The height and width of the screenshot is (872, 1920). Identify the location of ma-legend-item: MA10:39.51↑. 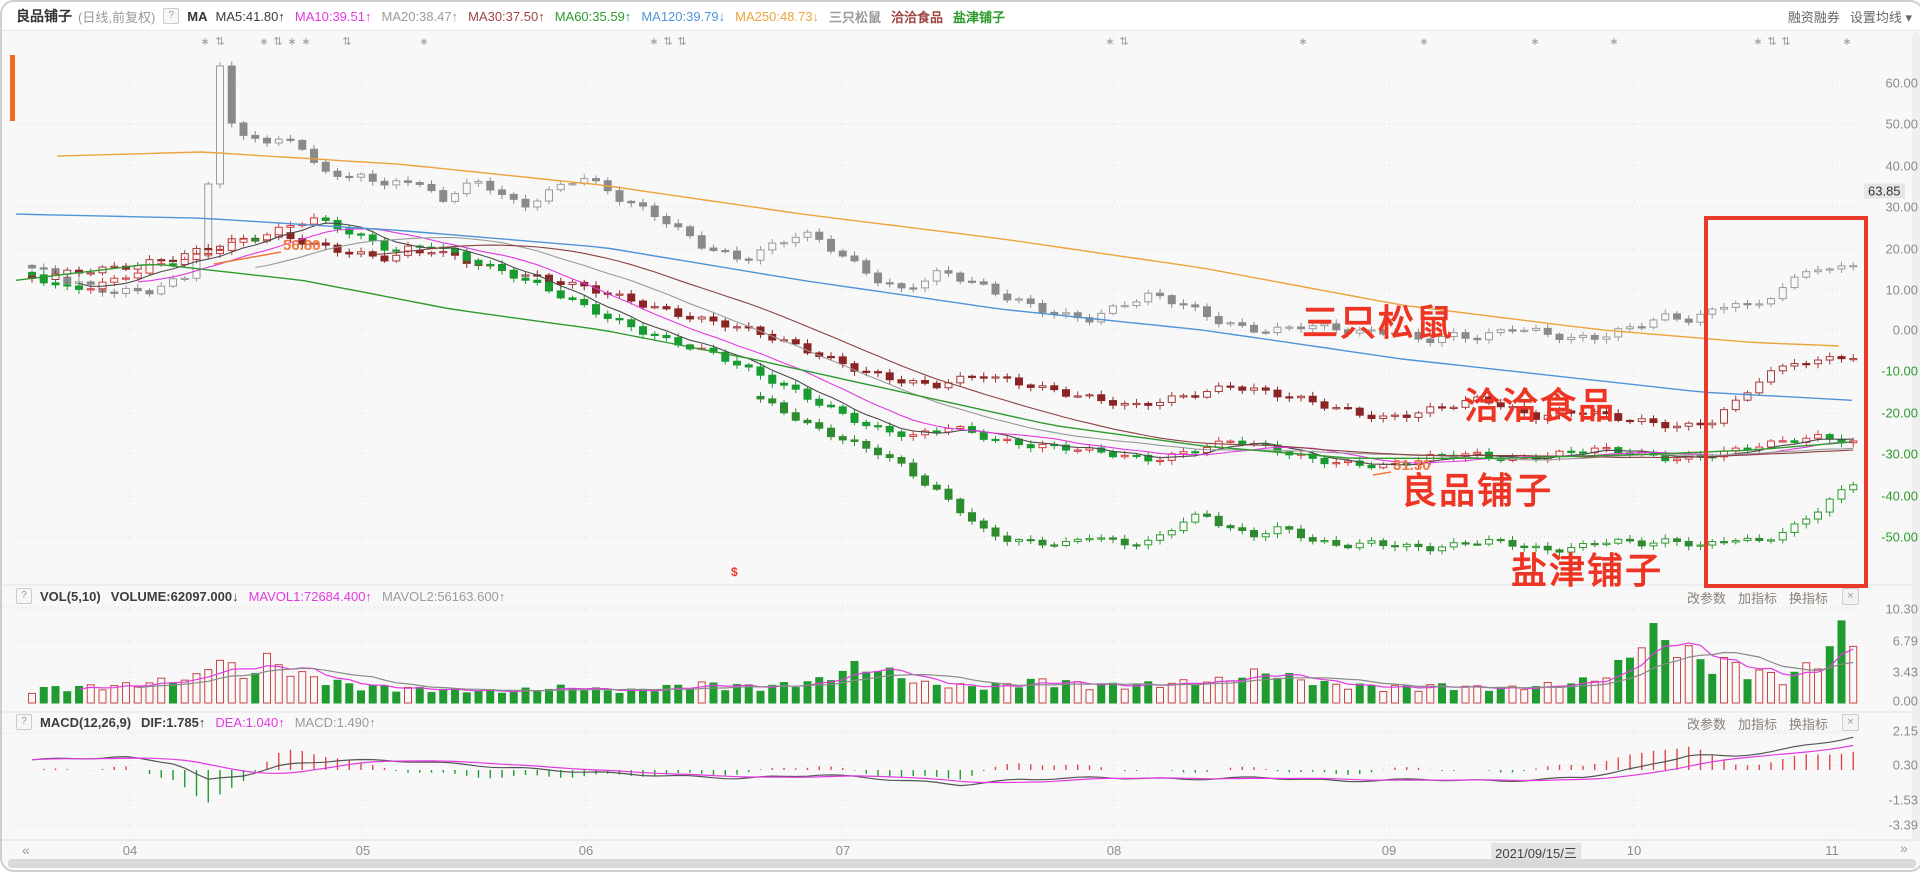
(333, 16).